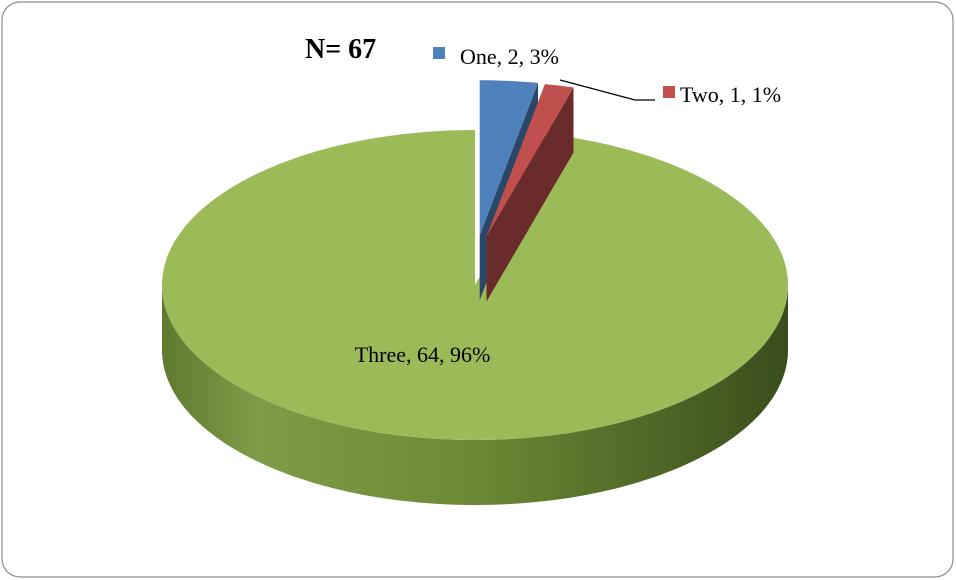 This screenshot has height=580, width=956. Describe the element at coordinates (731, 94) in the screenshot. I see `data-label: Two, 1, 1%` at that location.